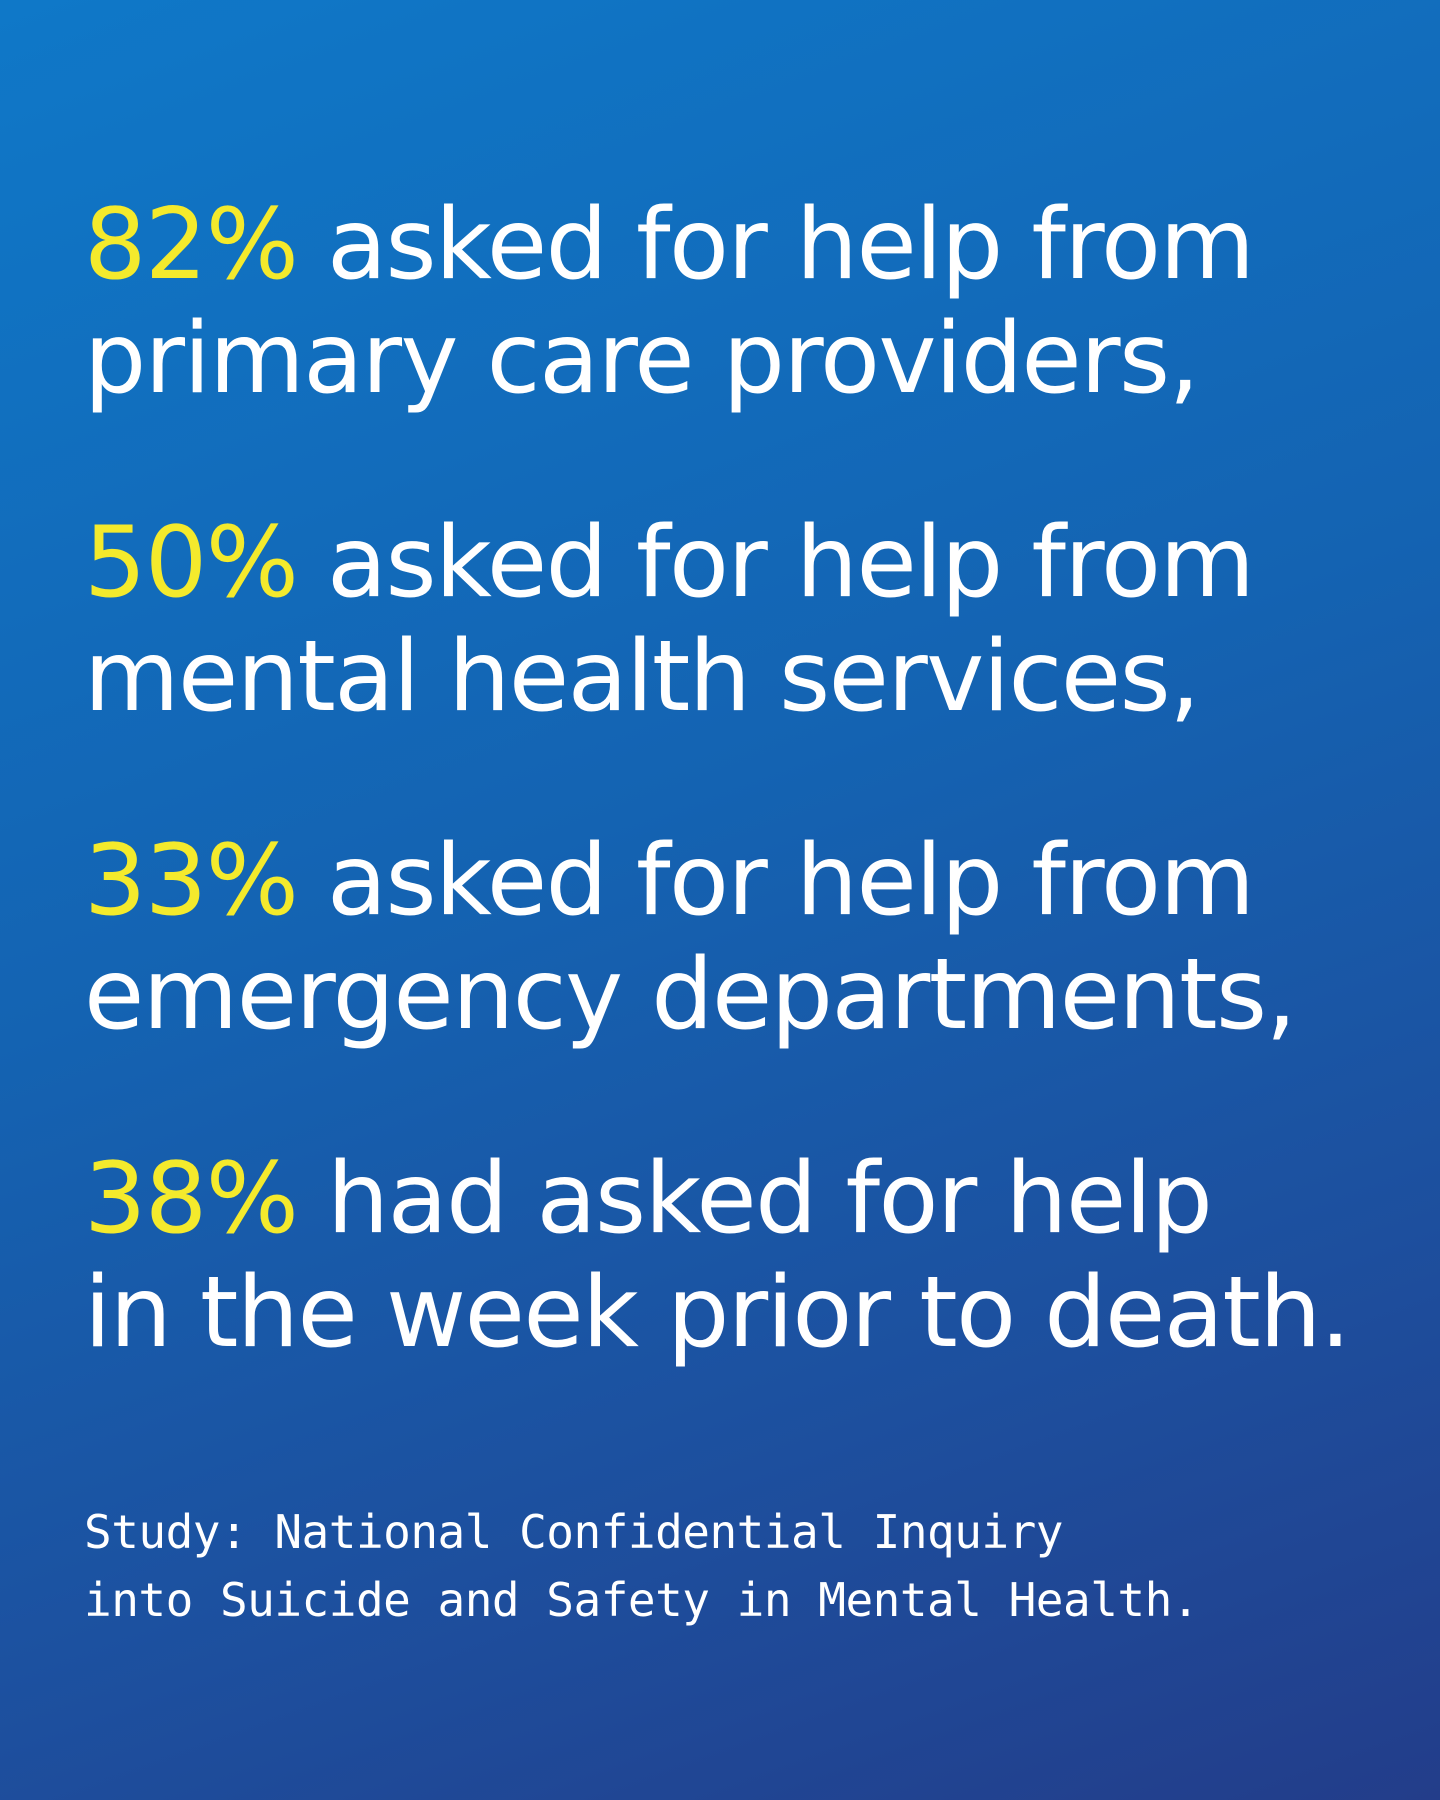 The image size is (1440, 1800). What do you see at coordinates (574, 1532) in the screenshot?
I see `source-line-1: Study: National Confidential Inquiry` at bounding box center [574, 1532].